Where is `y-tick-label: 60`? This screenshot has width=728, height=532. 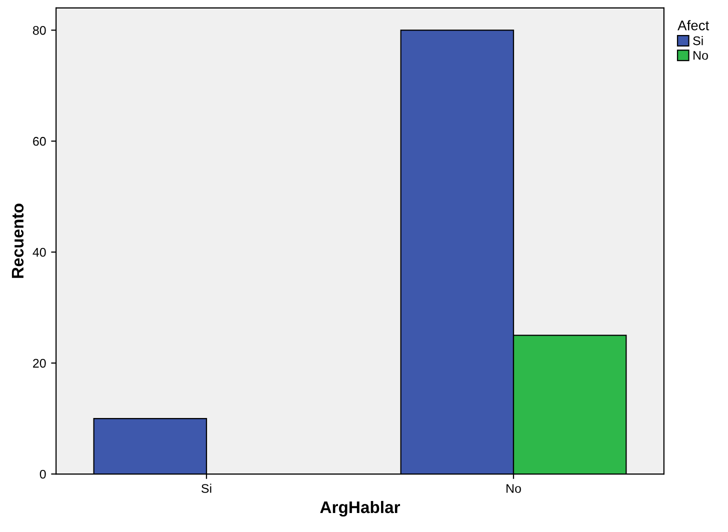 y-tick-label: 60 is located at coordinates (39, 141).